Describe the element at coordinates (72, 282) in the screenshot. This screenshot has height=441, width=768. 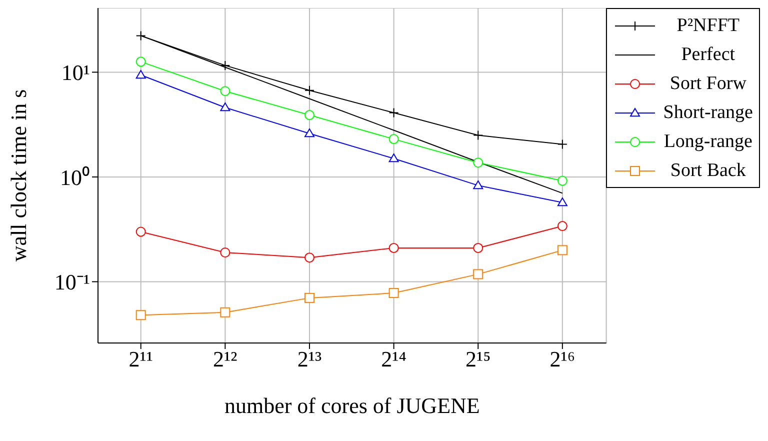
I see `y-tick-label: 10⁻¹` at that location.